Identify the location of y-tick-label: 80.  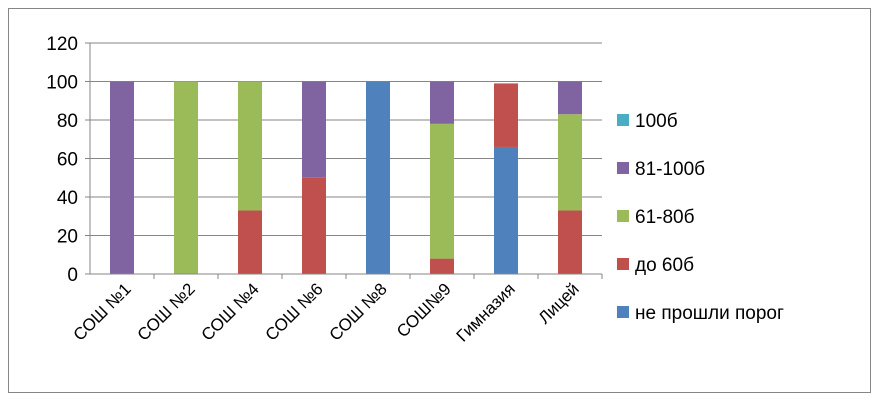
(67, 121).